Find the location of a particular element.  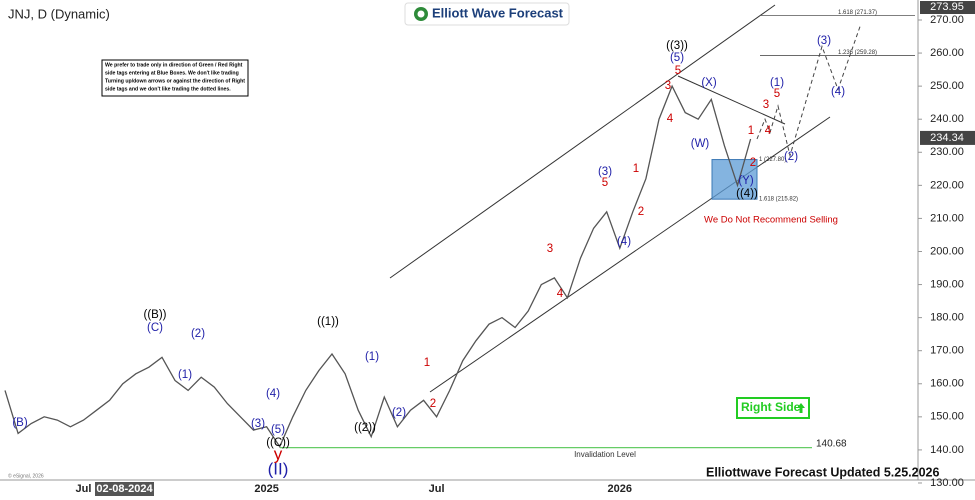

logo-icon-inner is located at coordinates (421, 14).